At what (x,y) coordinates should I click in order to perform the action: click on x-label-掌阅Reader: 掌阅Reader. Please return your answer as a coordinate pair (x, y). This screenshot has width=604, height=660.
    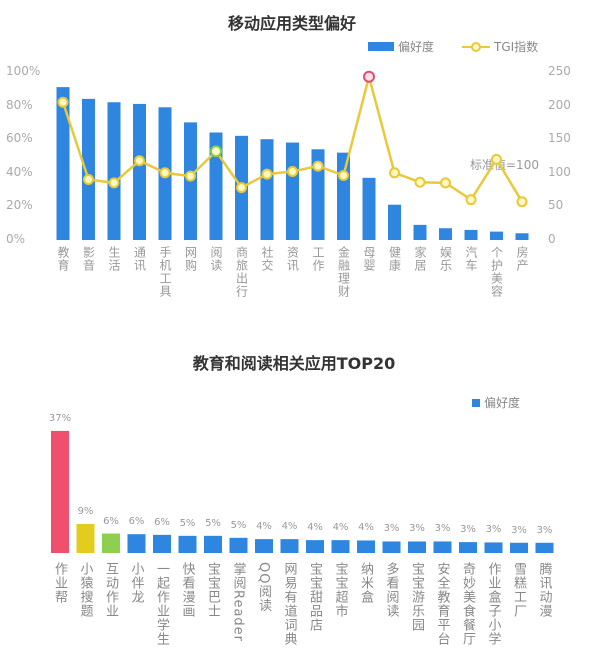
    Looking at the image, I should click on (238, 602).